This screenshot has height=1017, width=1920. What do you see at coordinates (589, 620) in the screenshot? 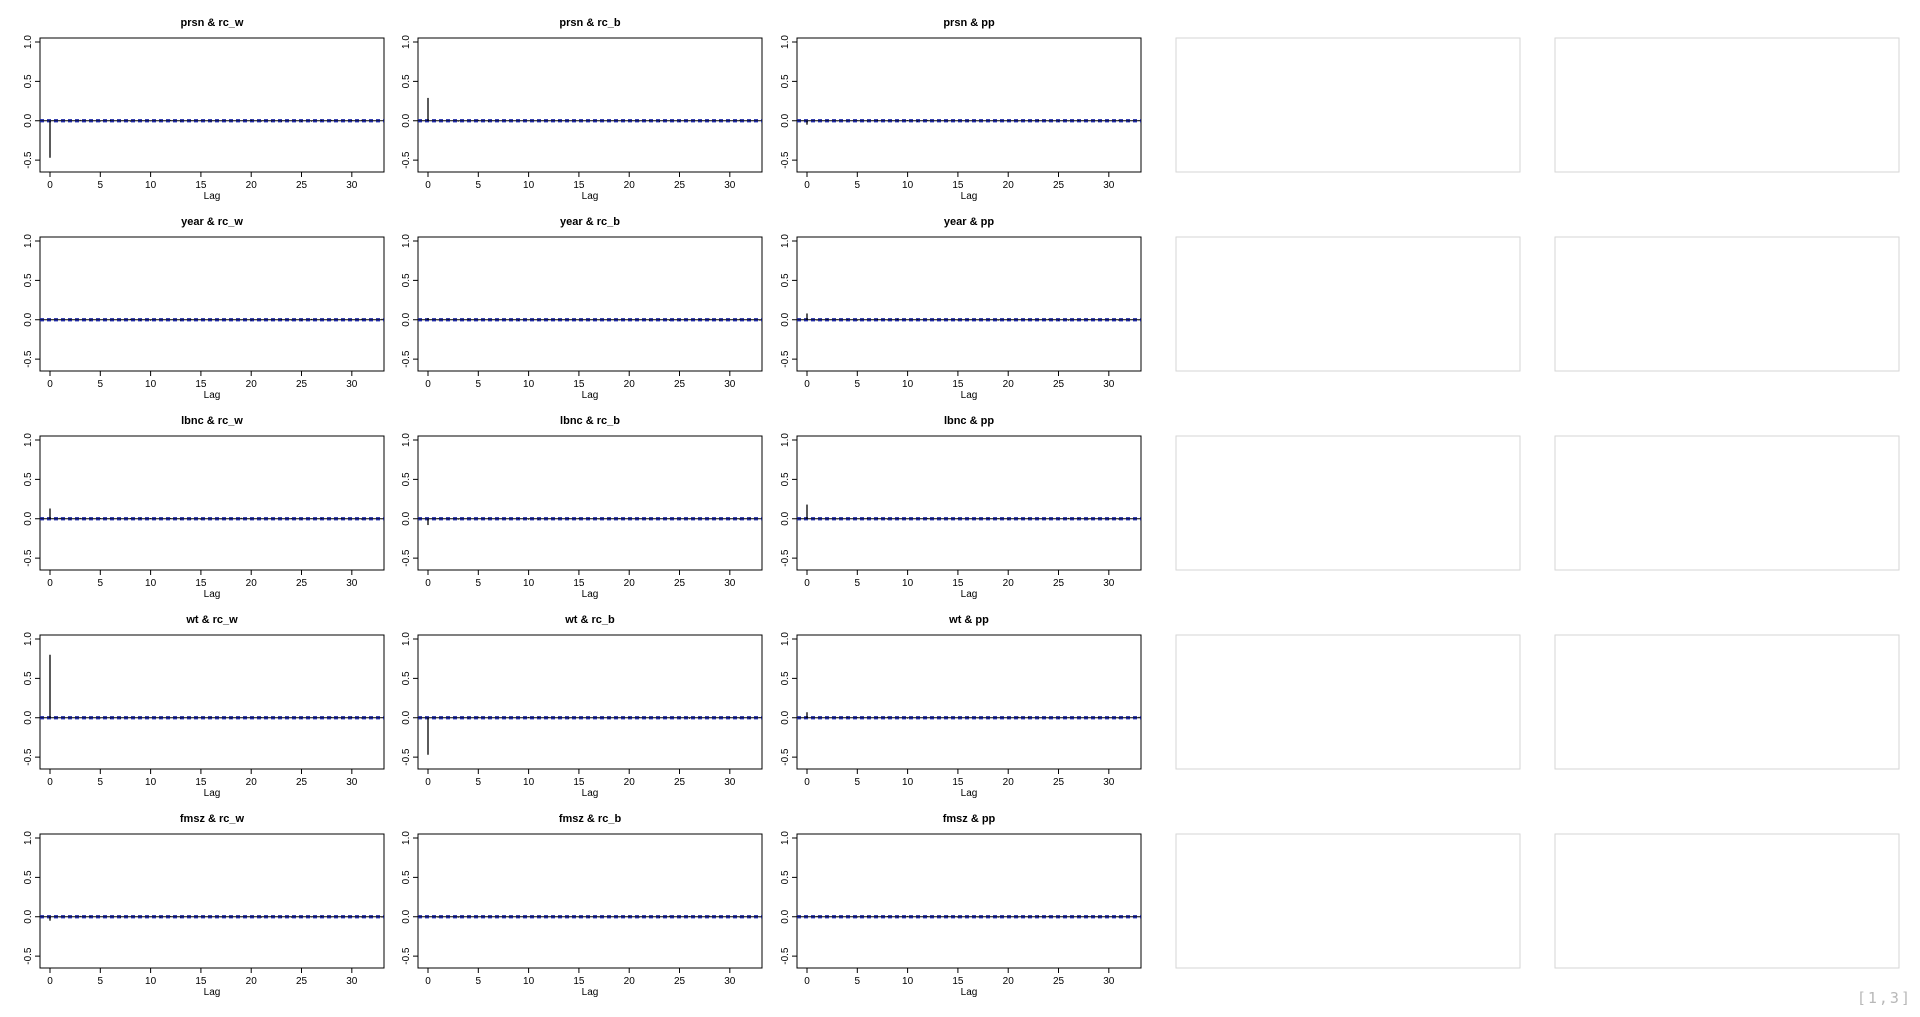
I see `panel-title: wt & rc_b` at bounding box center [589, 620].